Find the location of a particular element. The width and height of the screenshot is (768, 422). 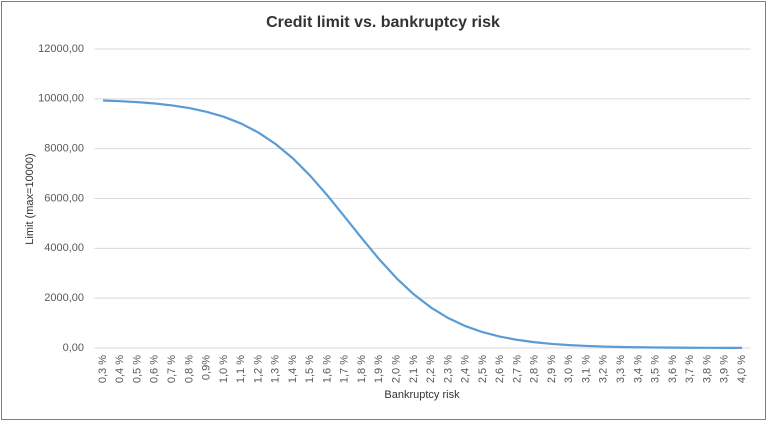

x-tick-label: 1,6 % is located at coordinates (327, 369).